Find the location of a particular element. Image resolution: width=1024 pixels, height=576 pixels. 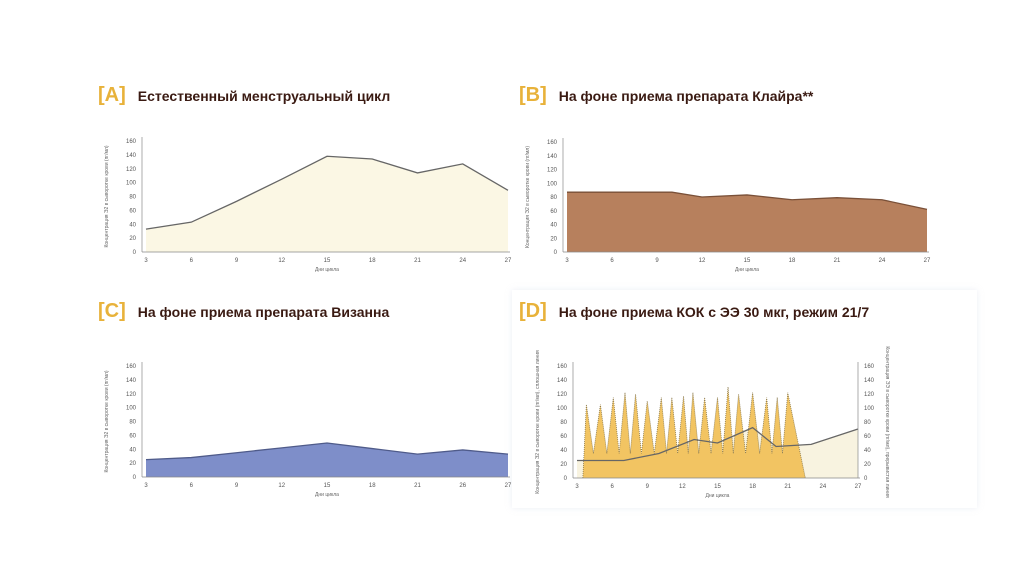

panel-d-xtick-label: 9 is located at coordinates (648, 487).